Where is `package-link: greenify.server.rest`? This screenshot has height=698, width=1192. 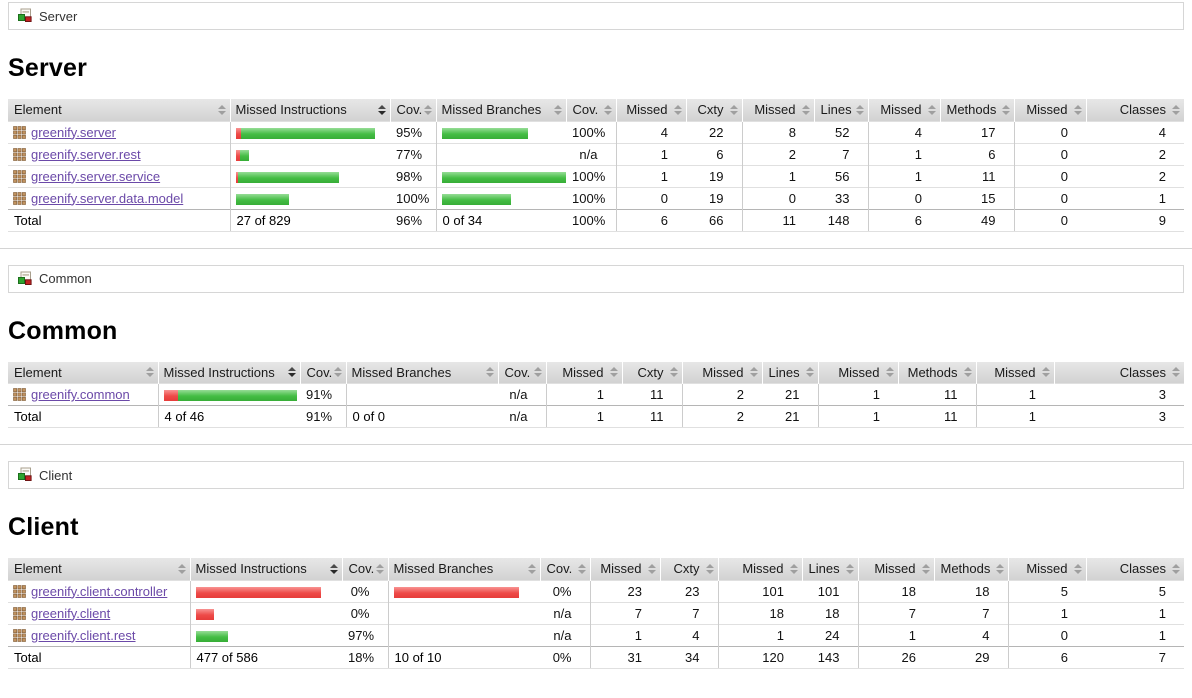
package-link: greenify.server.rest is located at coordinates (86, 154).